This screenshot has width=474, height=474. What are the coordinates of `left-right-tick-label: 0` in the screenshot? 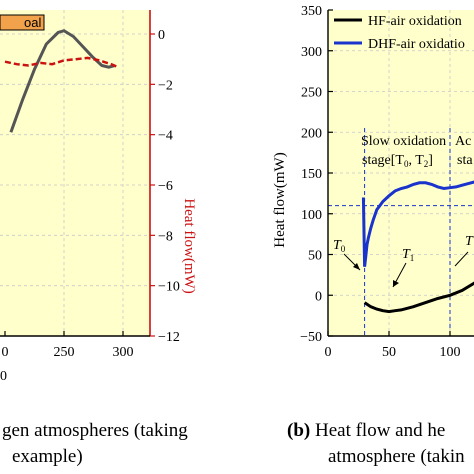 It's located at (161, 35).